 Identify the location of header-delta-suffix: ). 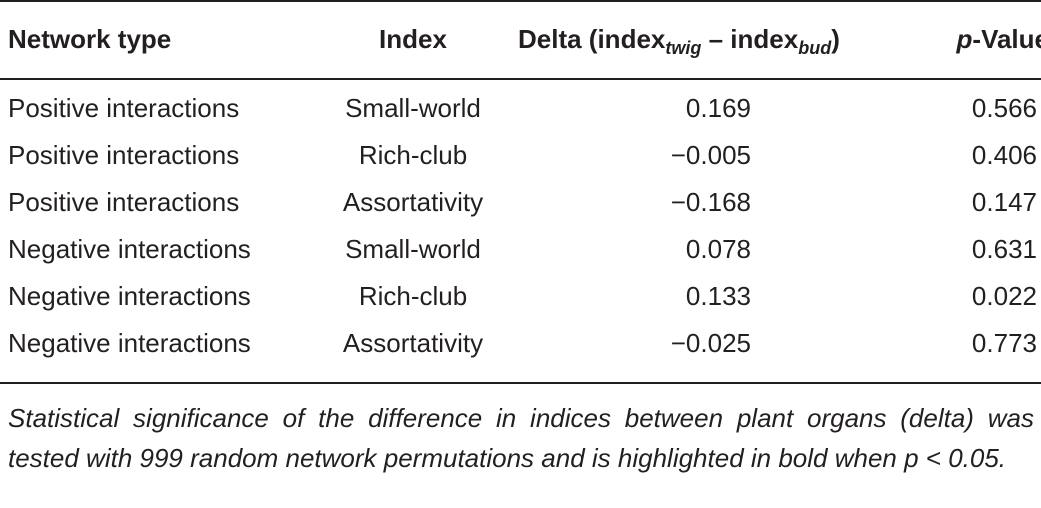
(835, 39).